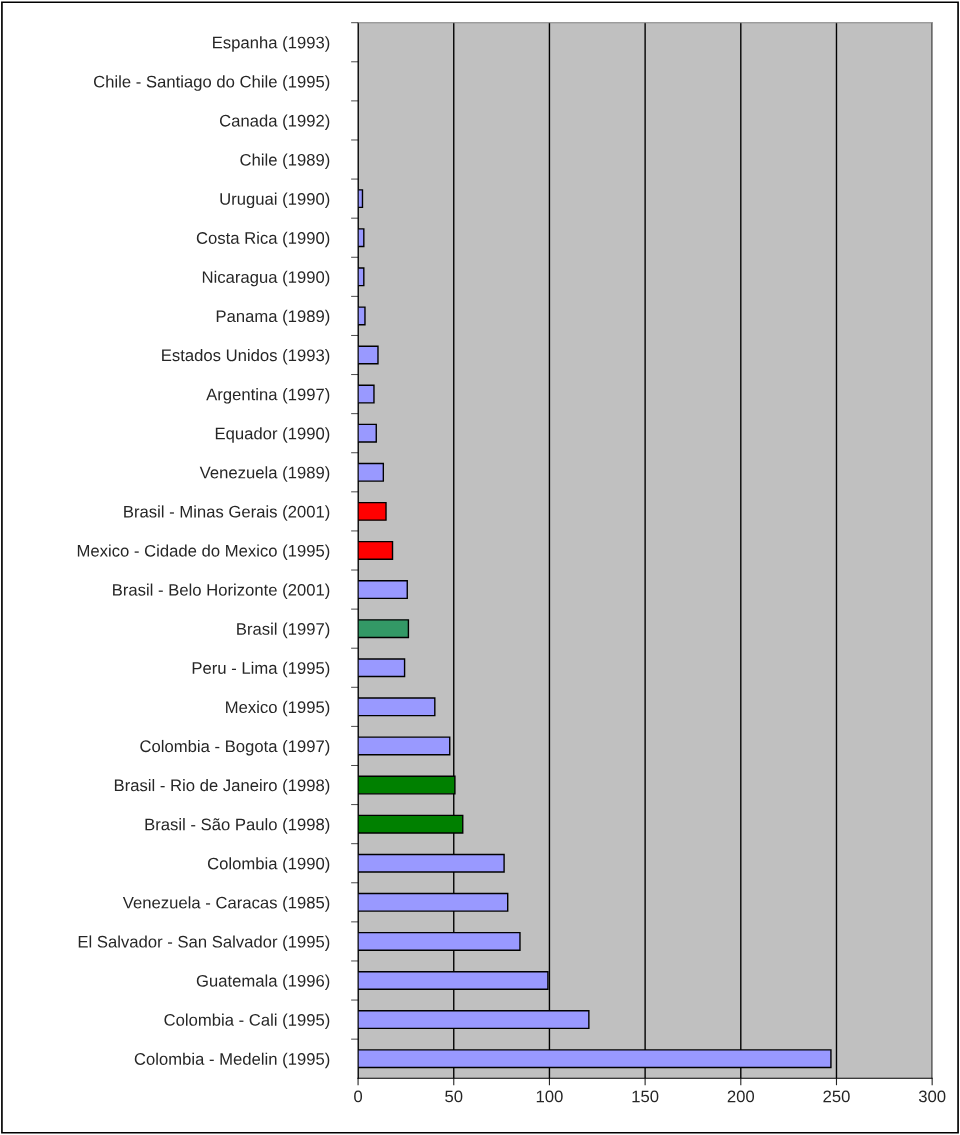 The height and width of the screenshot is (1135, 960). What do you see at coordinates (246, 356) in the screenshot?
I see `y-tick-label: Estados Unidos (1993)` at bounding box center [246, 356].